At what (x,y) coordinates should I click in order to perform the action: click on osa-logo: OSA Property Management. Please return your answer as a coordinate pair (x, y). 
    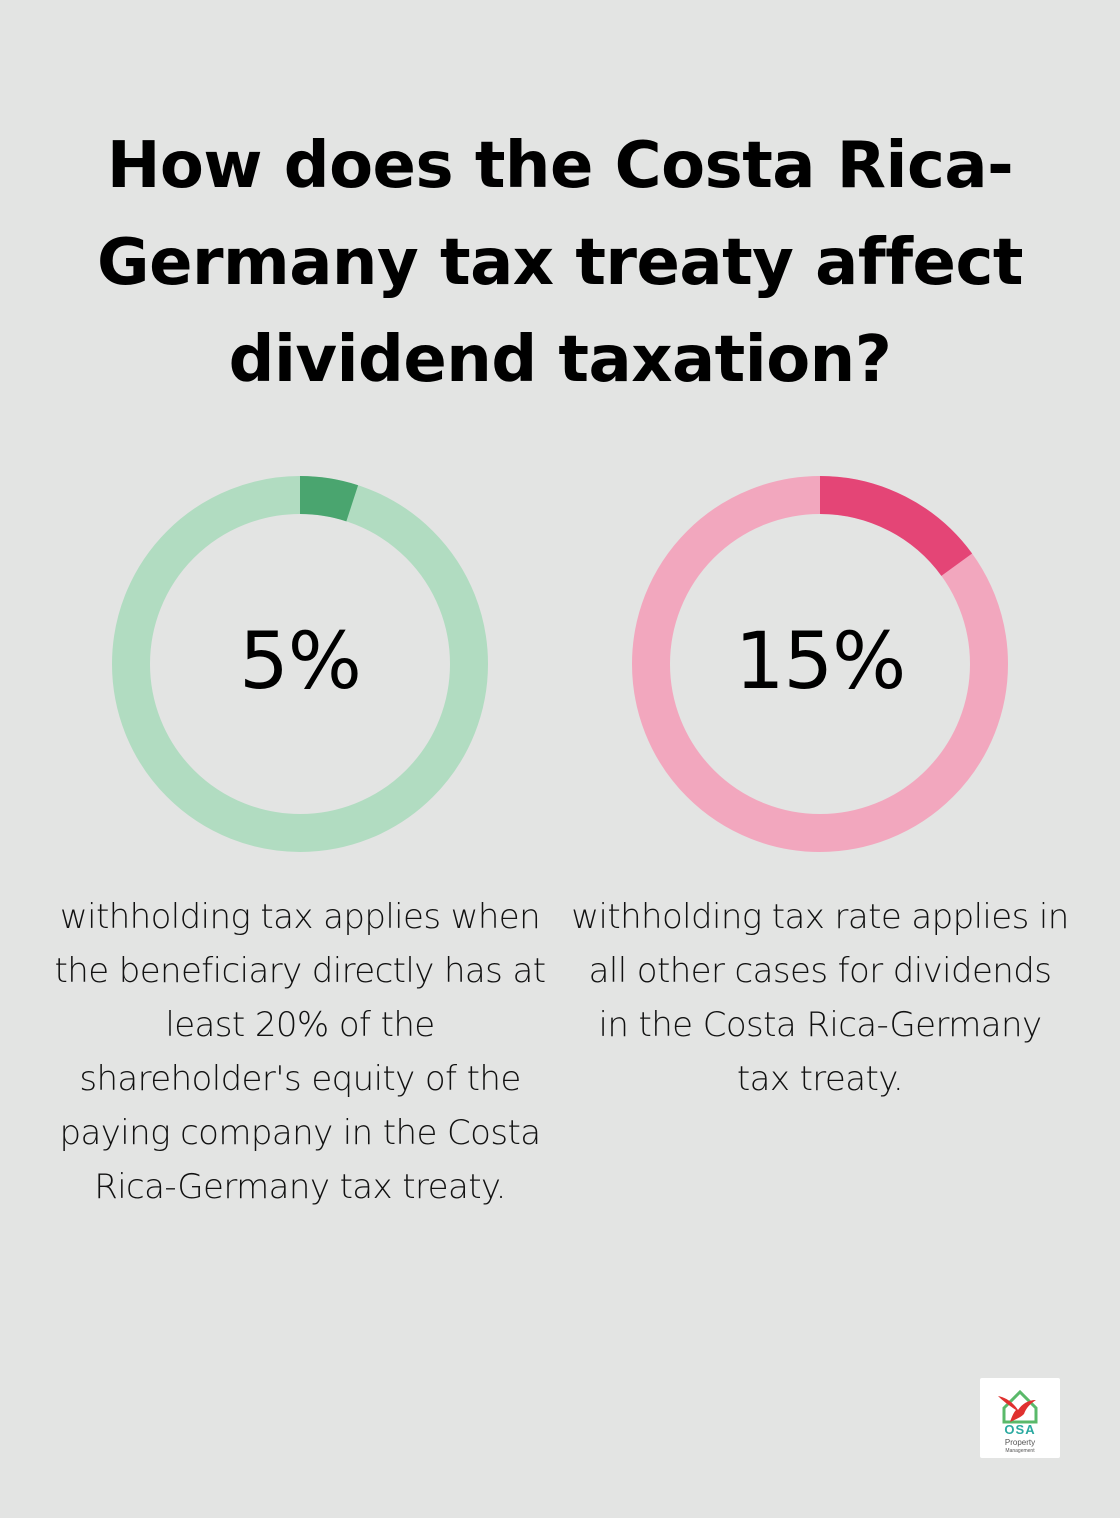
    Looking at the image, I should click on (1020, 1418).